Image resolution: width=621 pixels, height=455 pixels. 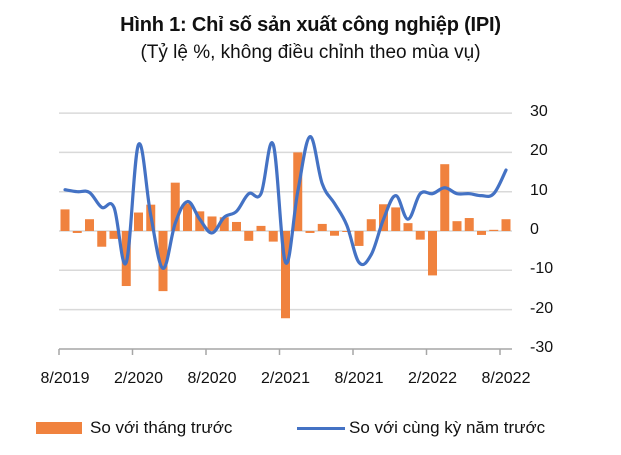 What do you see at coordinates (359, 378) in the screenshot?
I see `x-tick-label: 8/2021` at bounding box center [359, 378].